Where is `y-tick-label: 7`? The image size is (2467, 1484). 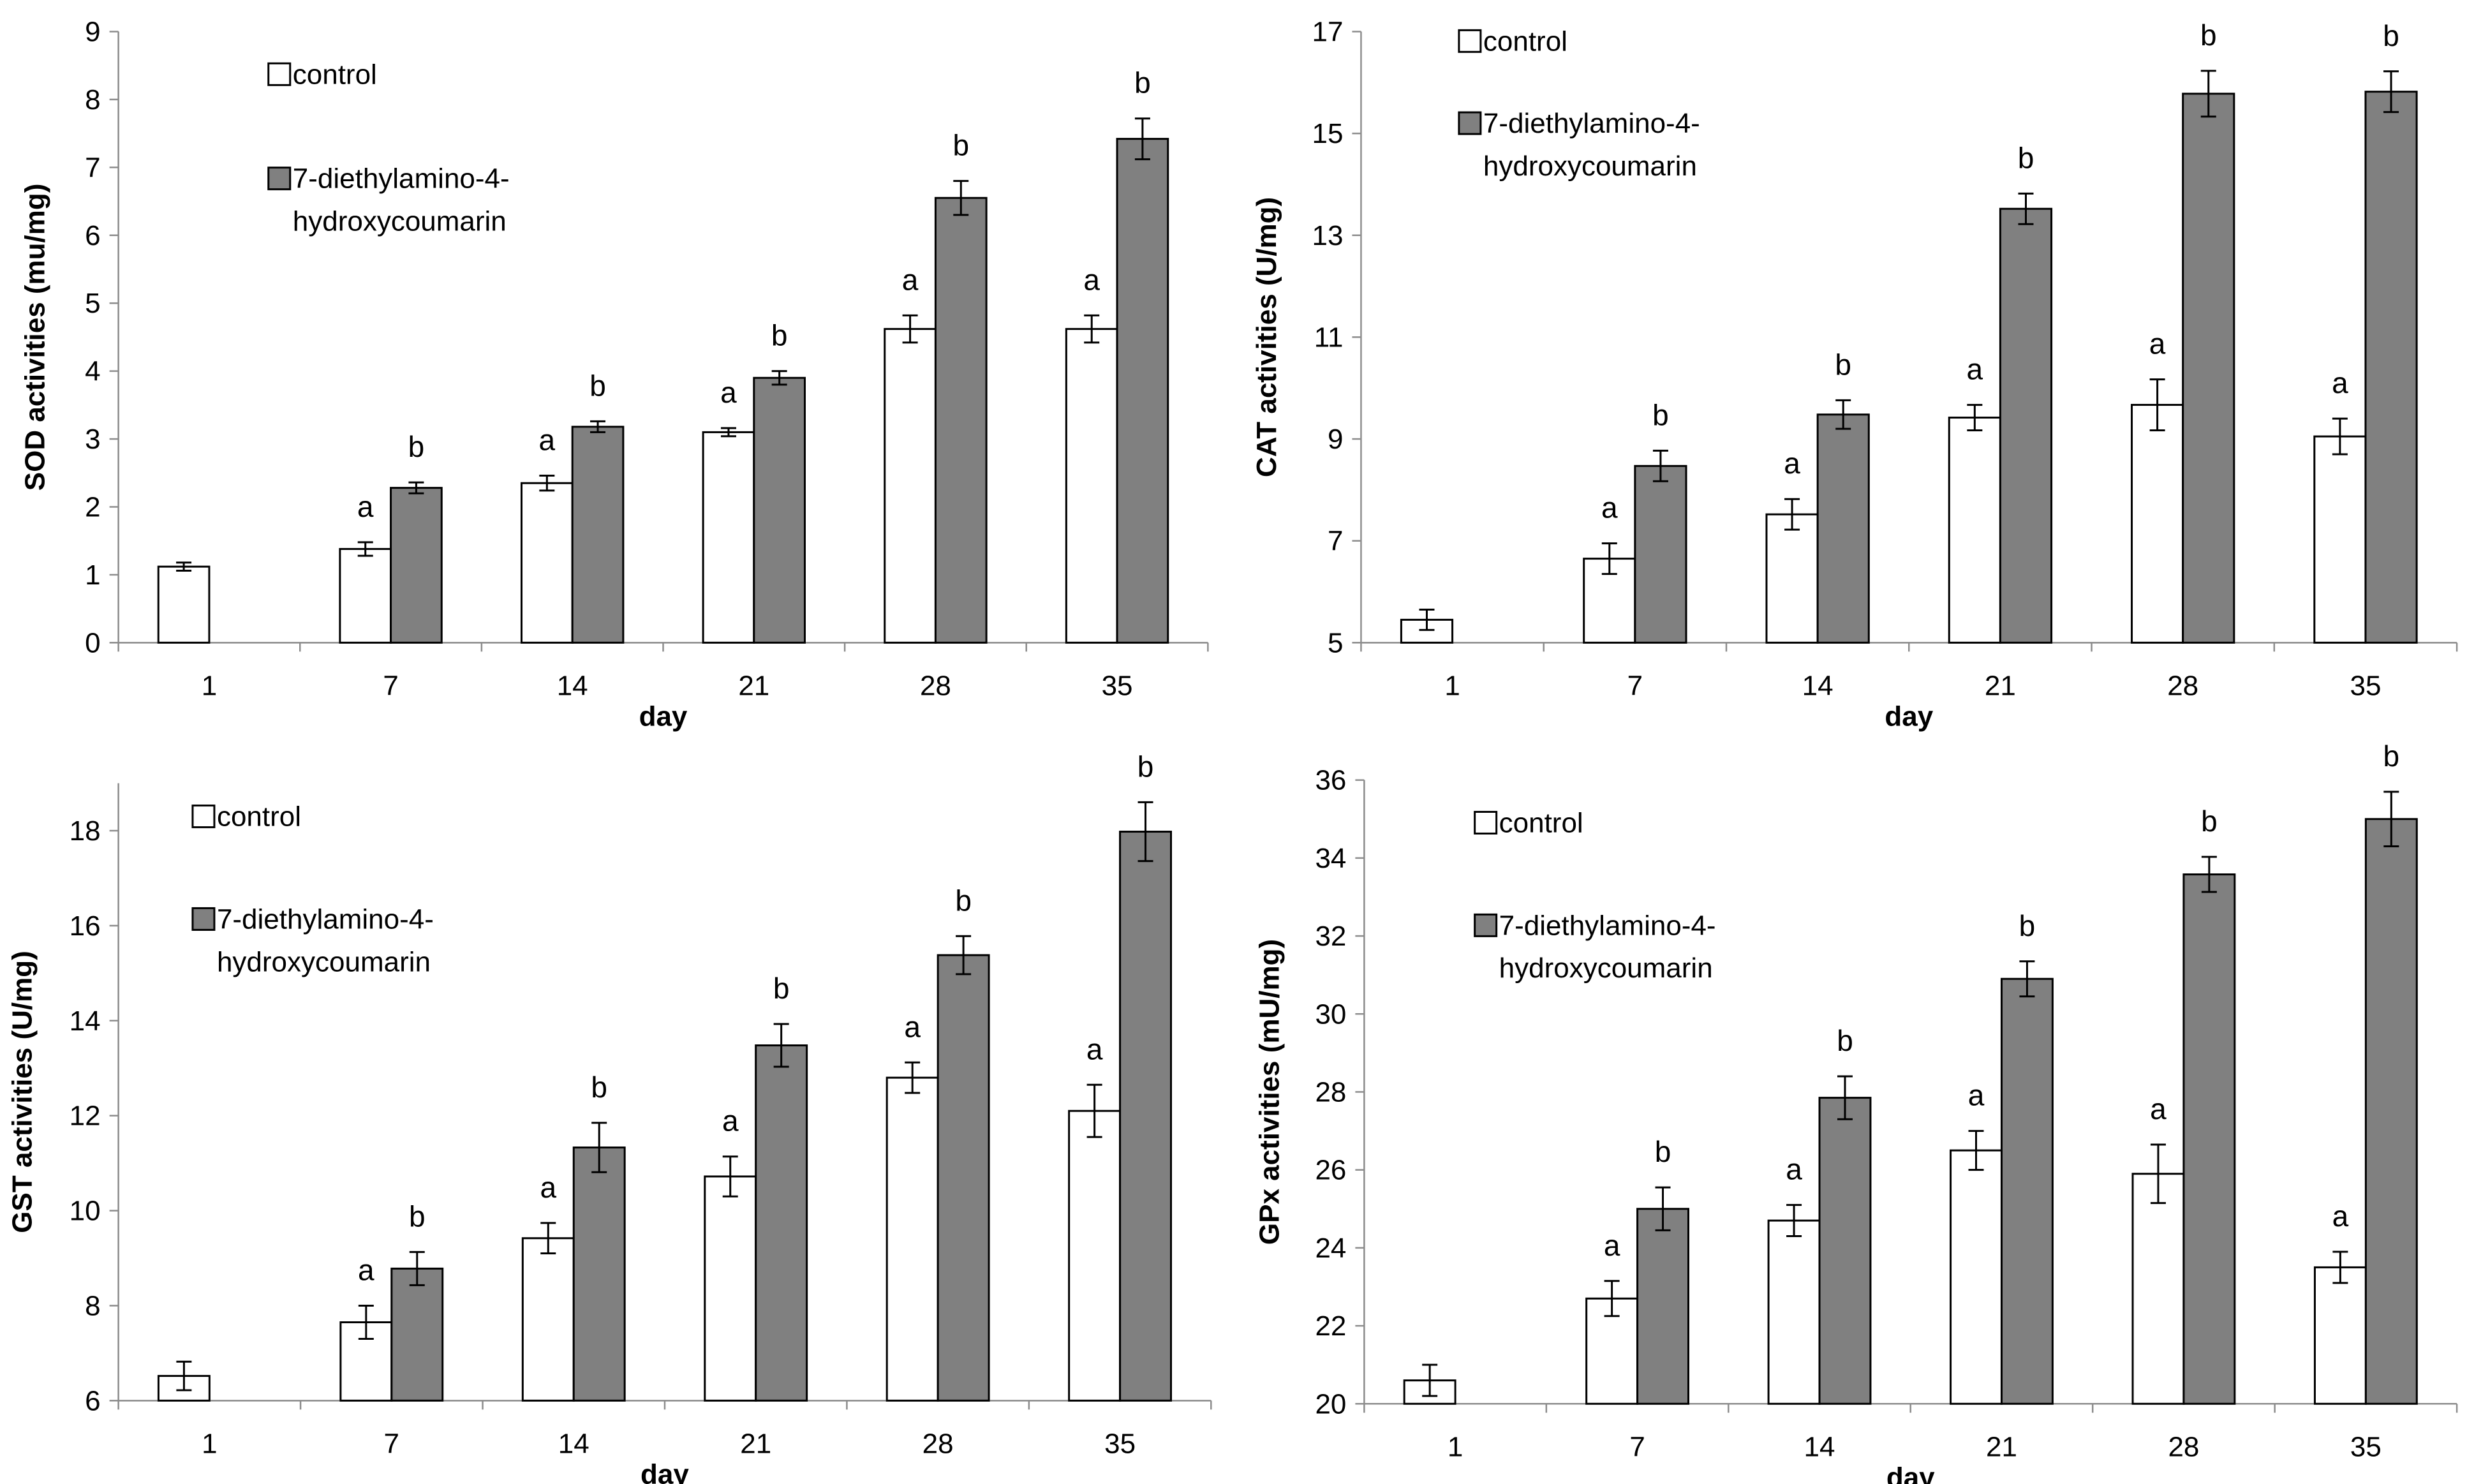 y-tick-label: 7 is located at coordinates (92, 167).